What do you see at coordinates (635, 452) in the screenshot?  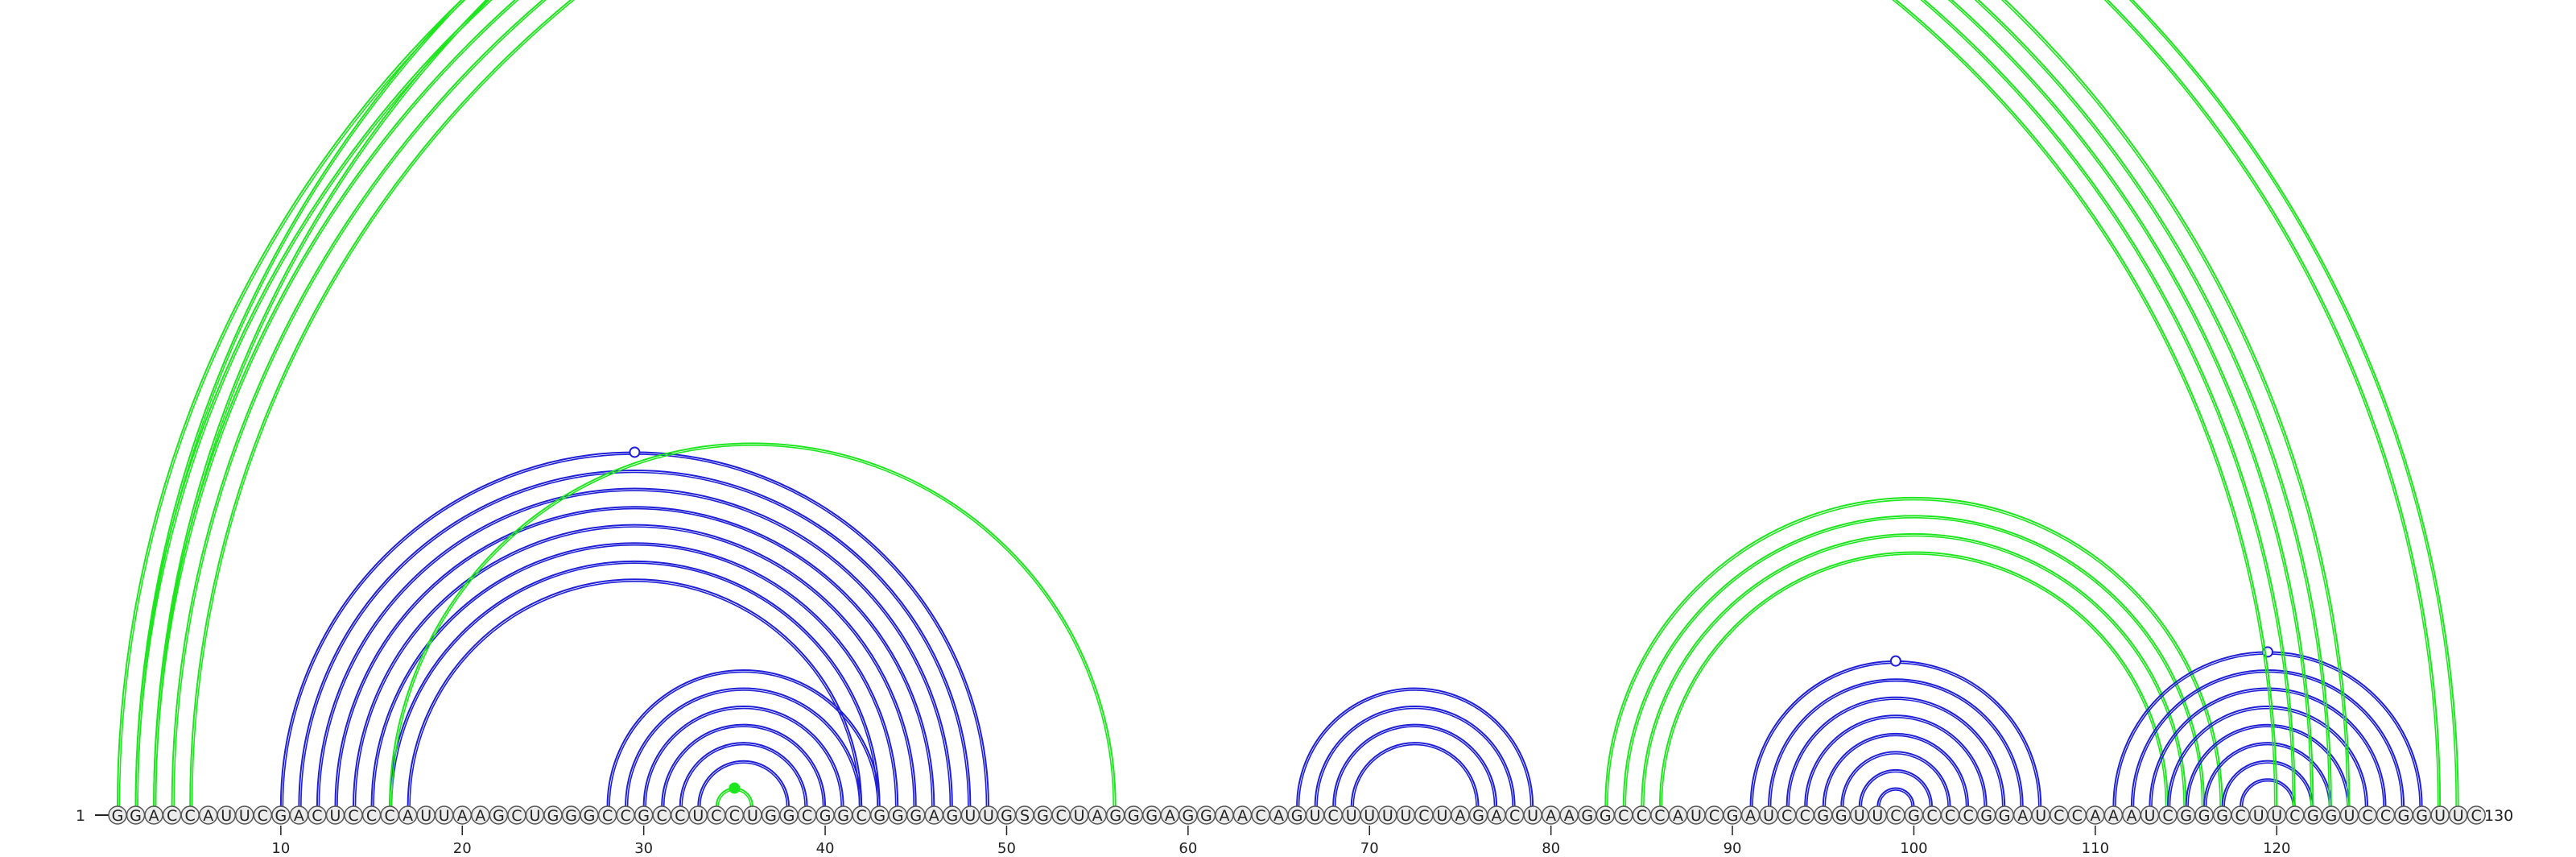 I see `arc-apex-marker` at bounding box center [635, 452].